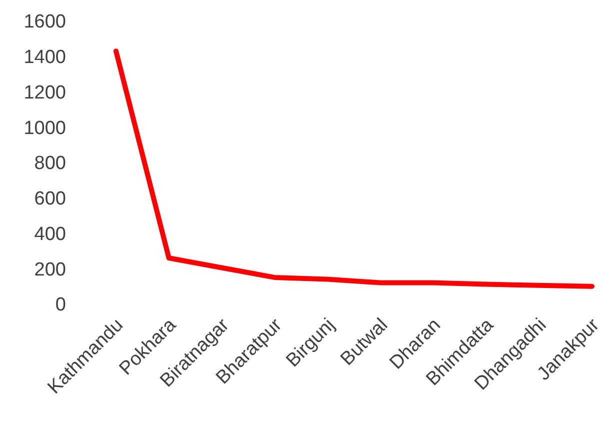 The image size is (615, 429). Describe the element at coordinates (45, 22) in the screenshot. I see `y-tick-label: 1600` at that location.